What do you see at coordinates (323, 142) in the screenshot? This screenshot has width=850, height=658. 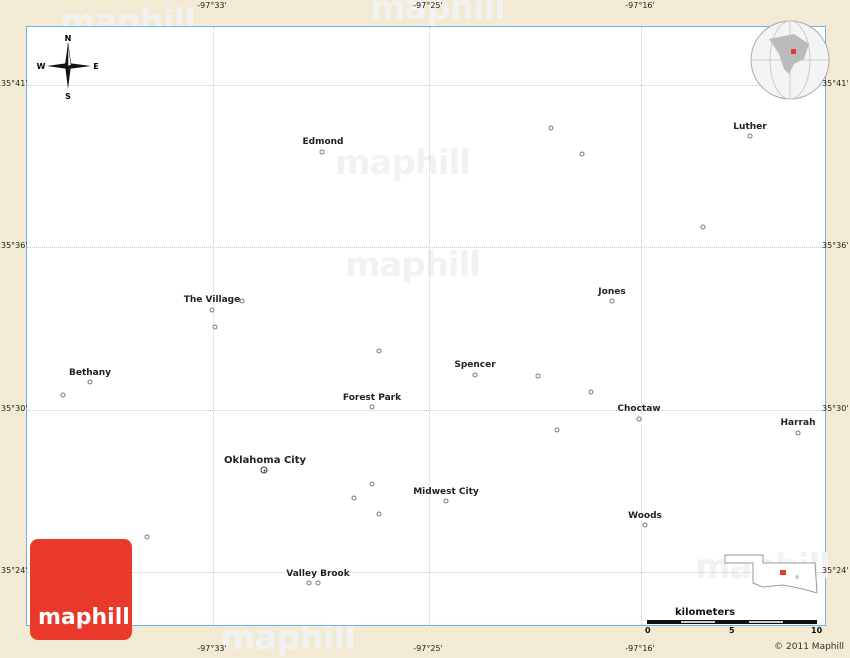 I see `city-label: Edmond` at bounding box center [323, 142].